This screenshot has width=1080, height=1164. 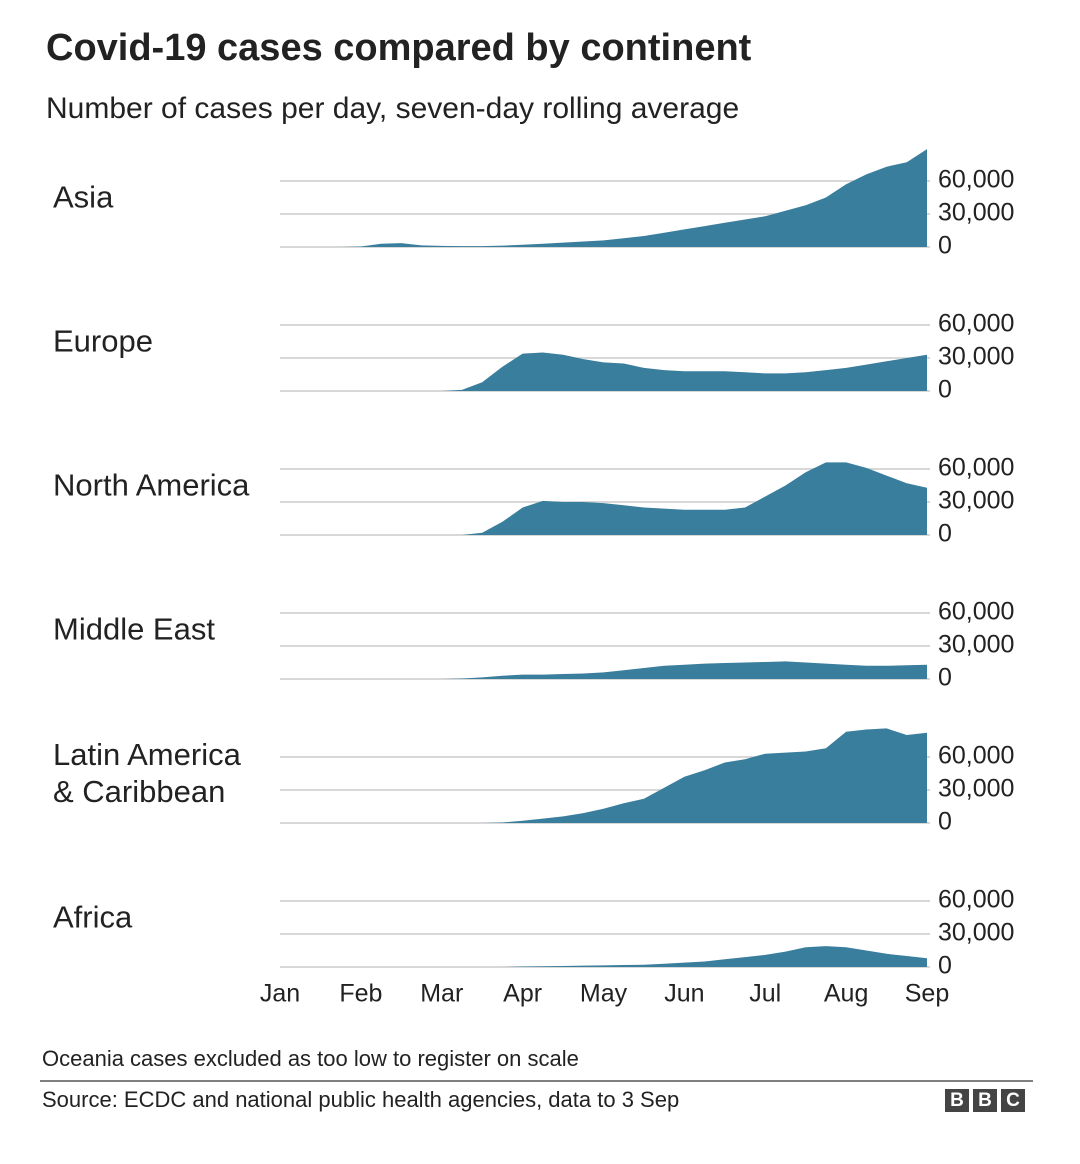 What do you see at coordinates (93, 917) in the screenshot?
I see `panel-label: Africa` at bounding box center [93, 917].